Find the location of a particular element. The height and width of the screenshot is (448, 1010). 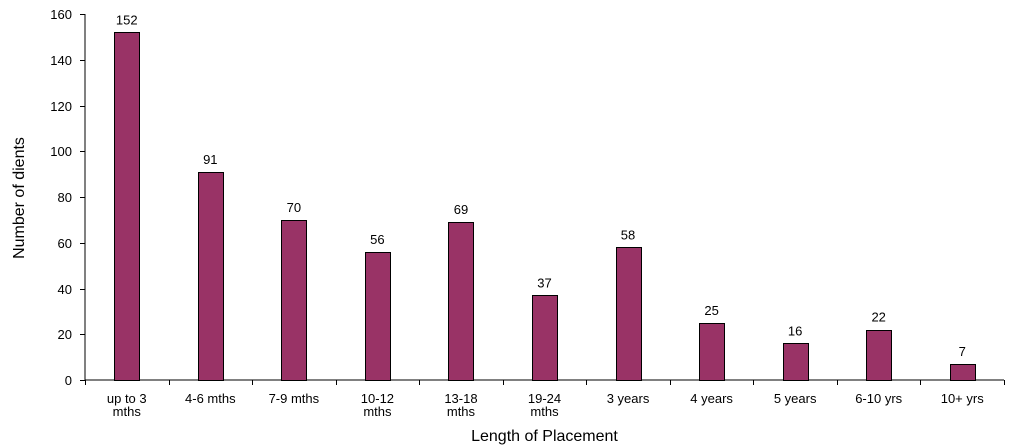

y-tick-label: 160 is located at coordinates (61, 14).